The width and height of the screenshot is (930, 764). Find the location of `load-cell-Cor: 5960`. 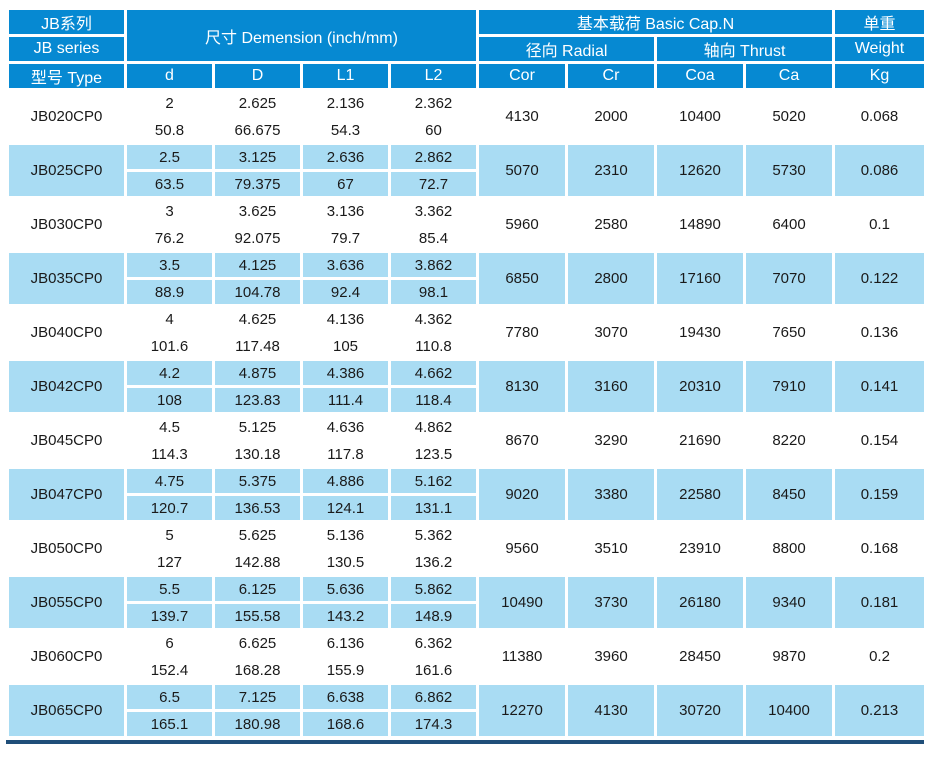

load-cell-Cor: 5960 is located at coordinates (522, 224).